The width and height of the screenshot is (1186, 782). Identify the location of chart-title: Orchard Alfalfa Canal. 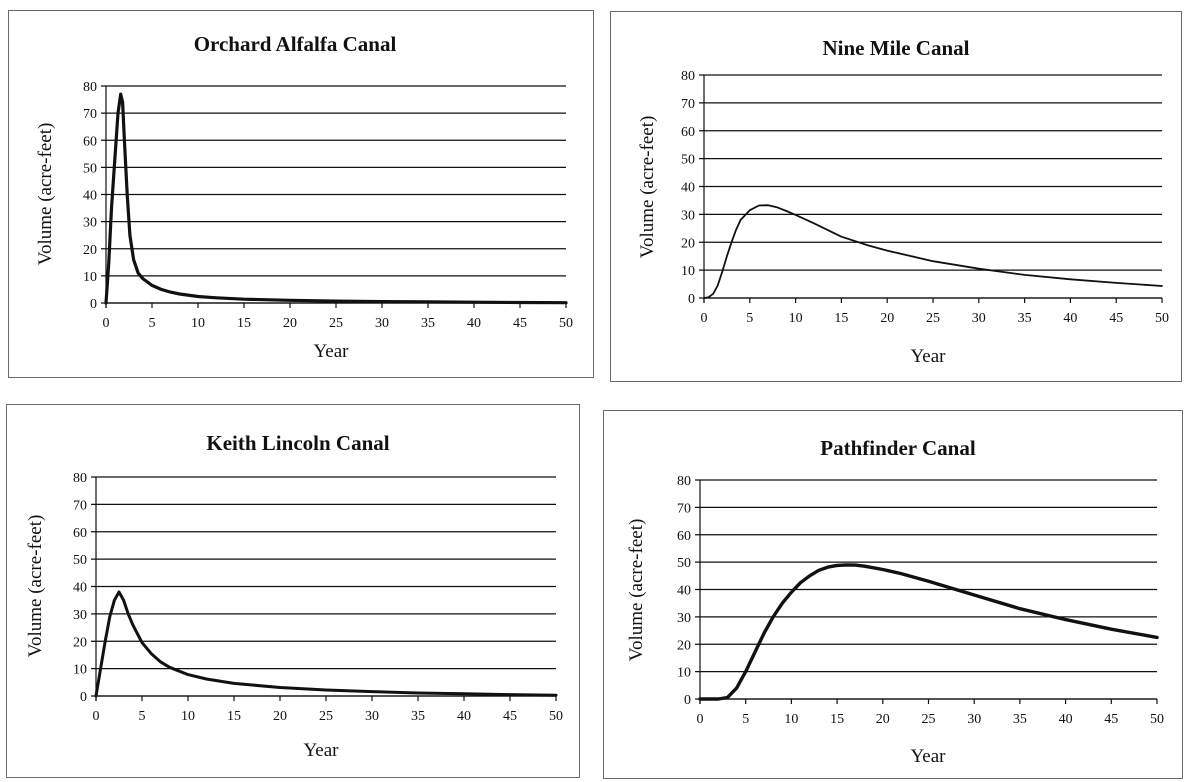
(295, 44).